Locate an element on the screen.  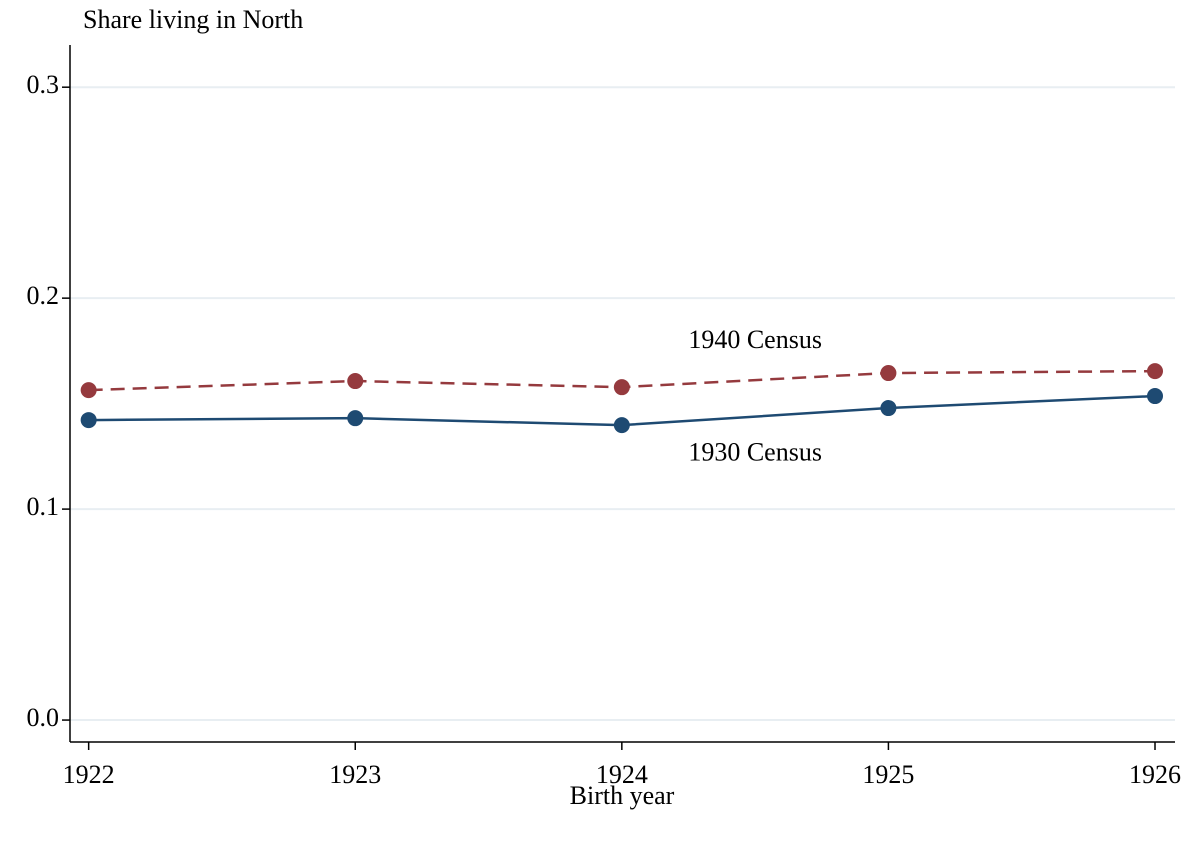
series-label: 1940 Census is located at coordinates (755, 339).